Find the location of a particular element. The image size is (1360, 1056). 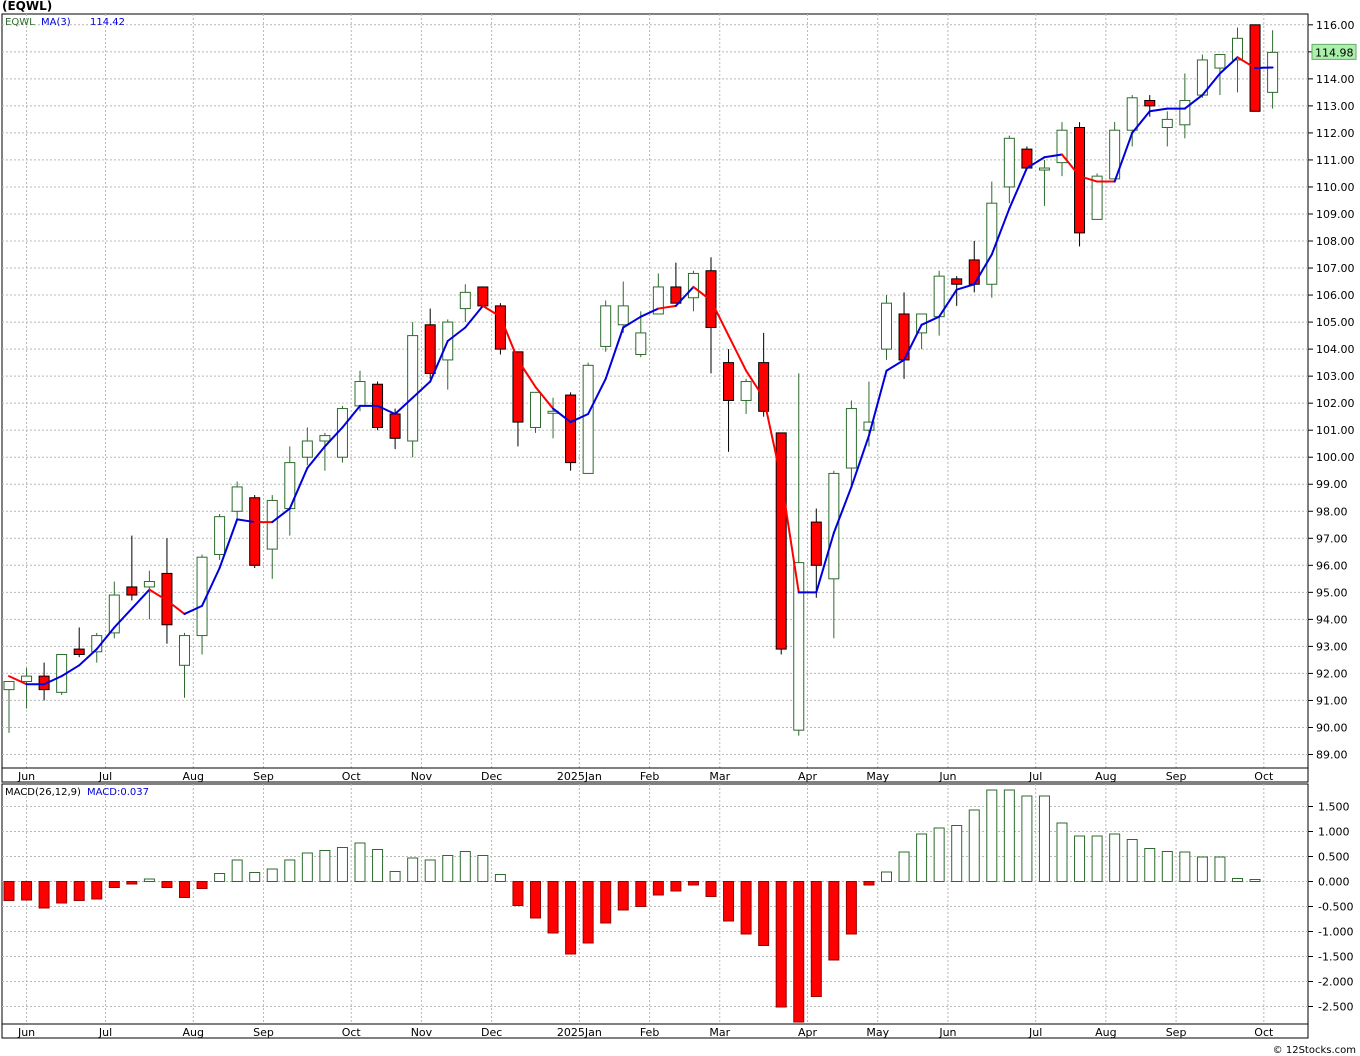

macd-tick-label: -0.500 is located at coordinates (1335, 907).